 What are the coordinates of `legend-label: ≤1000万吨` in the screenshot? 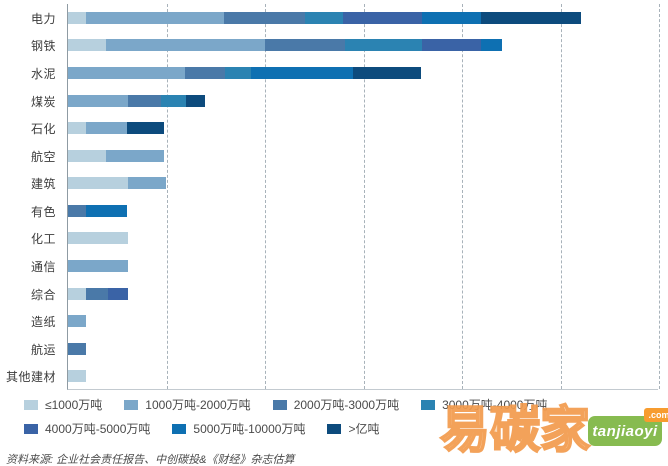 It's located at (74, 405).